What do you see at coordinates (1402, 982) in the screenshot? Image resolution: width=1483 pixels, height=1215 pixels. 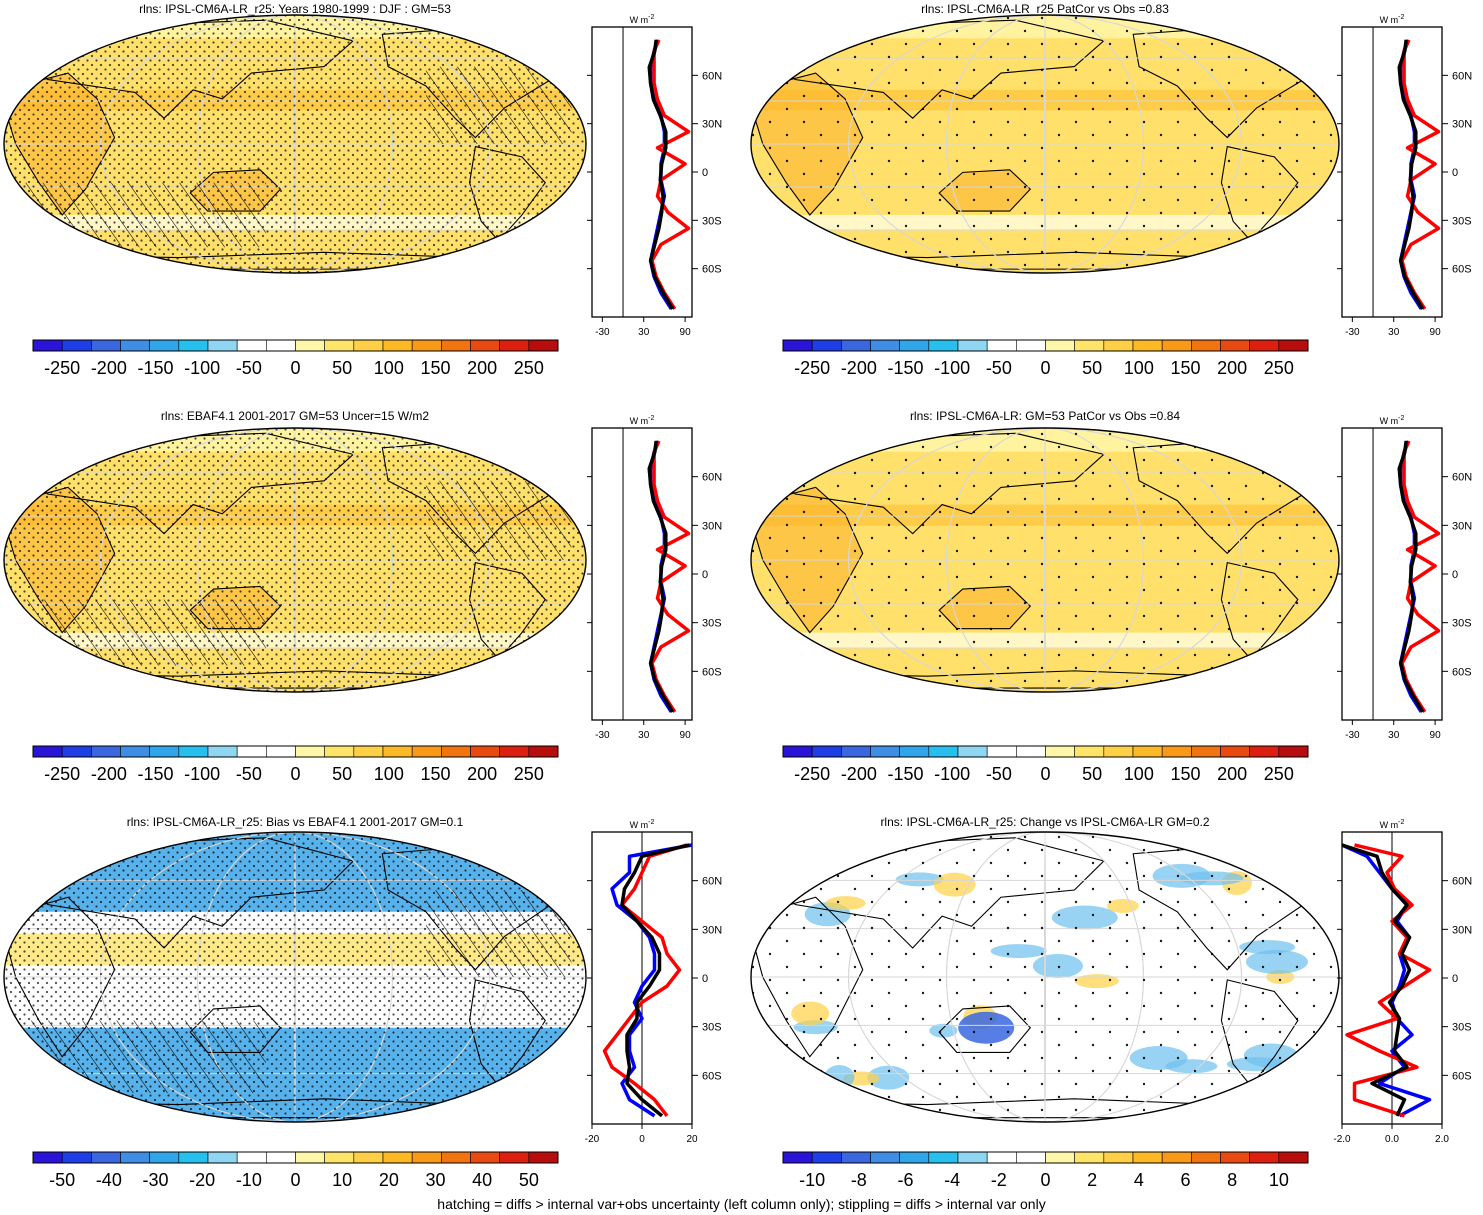 I see `zonal-mean-plot: W m-2 -2.0 0.0 2.0 60N 30N 0 30S 60S` at bounding box center [1402, 982].